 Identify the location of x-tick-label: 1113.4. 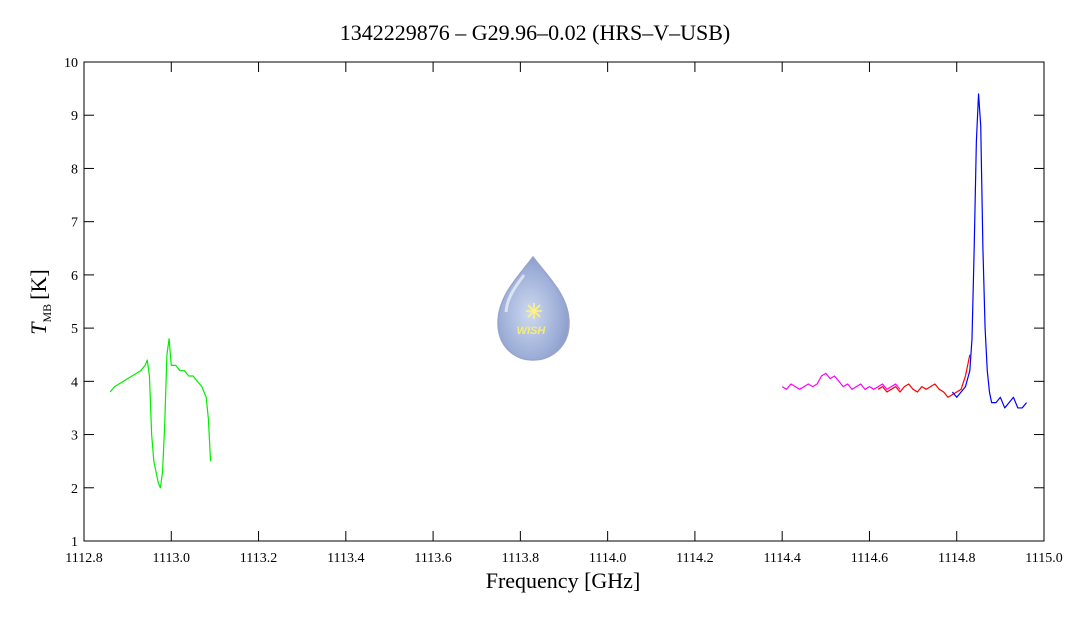
(345, 558).